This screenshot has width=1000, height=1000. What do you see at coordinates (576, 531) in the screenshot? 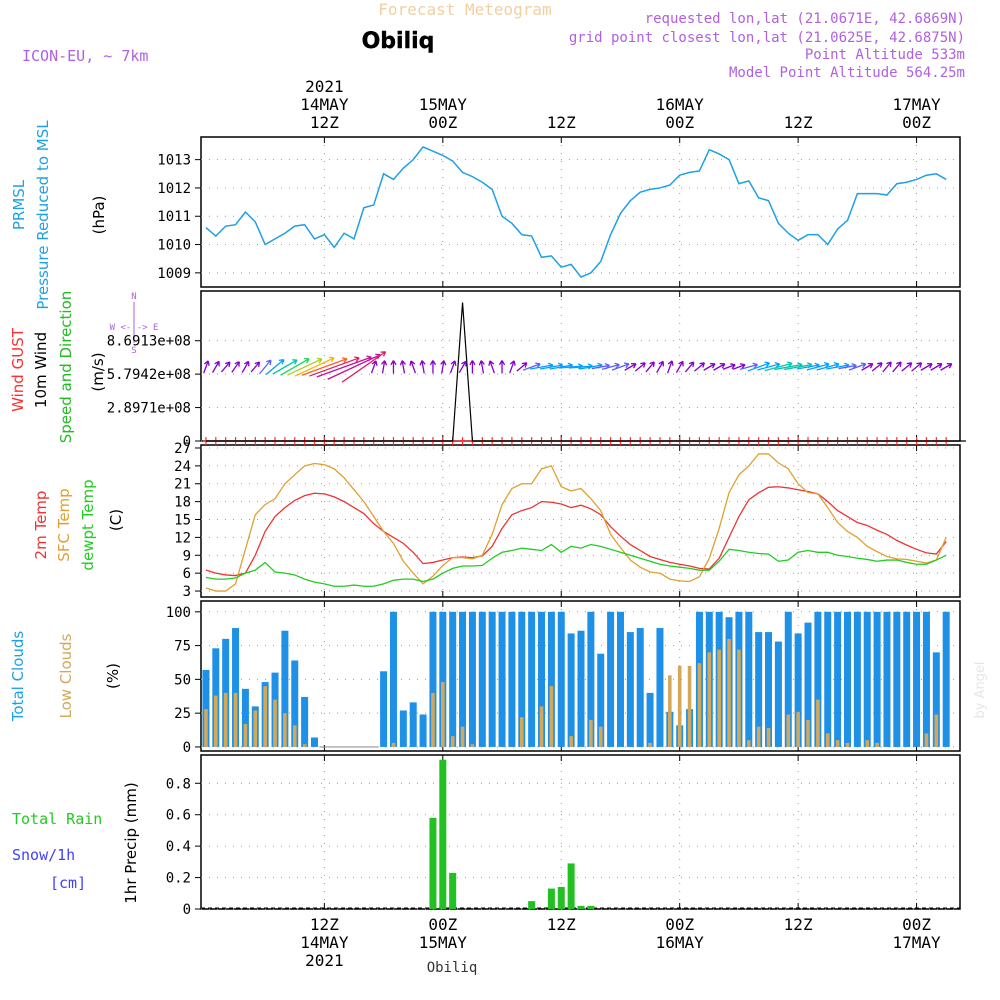
I see `t2m-line` at bounding box center [576, 531].